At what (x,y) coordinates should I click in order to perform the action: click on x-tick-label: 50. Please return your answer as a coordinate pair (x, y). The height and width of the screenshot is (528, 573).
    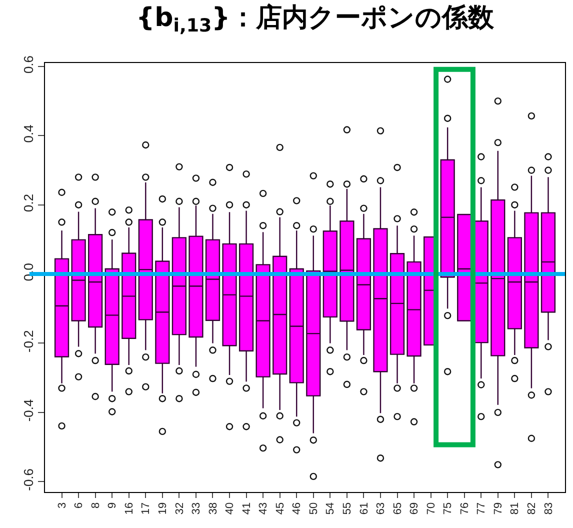
    Looking at the image, I should click on (314, 508).